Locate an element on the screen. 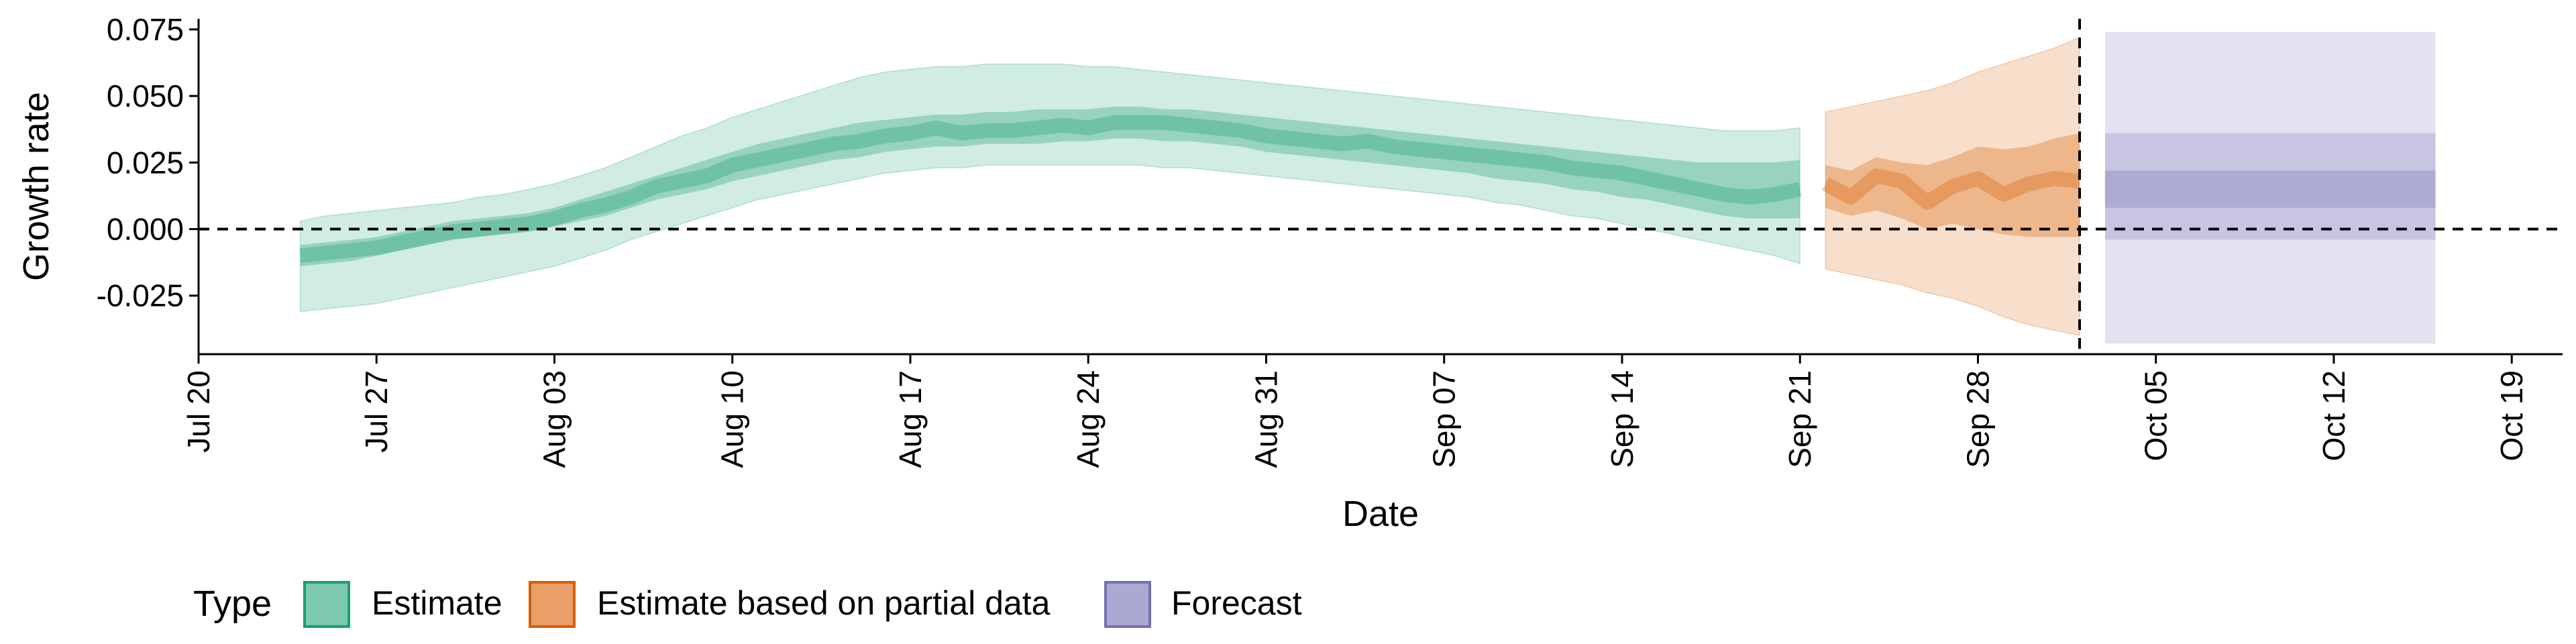 This screenshot has width=2576, height=644. y-tick-label: -0.025 is located at coordinates (140, 295).